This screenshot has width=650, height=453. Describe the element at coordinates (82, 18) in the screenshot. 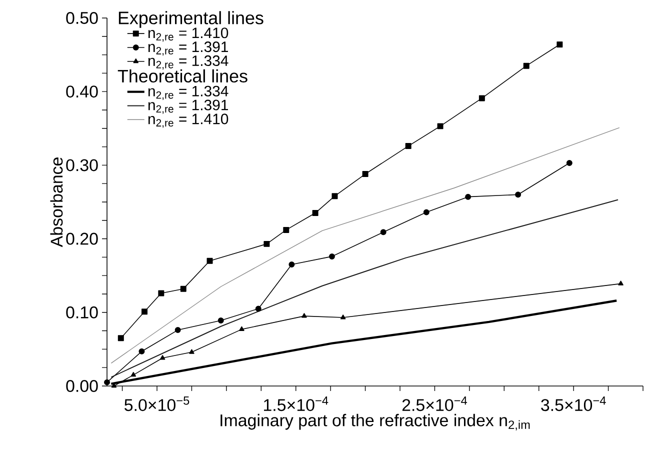

I see `y-tick-label: 0.50` at that location.